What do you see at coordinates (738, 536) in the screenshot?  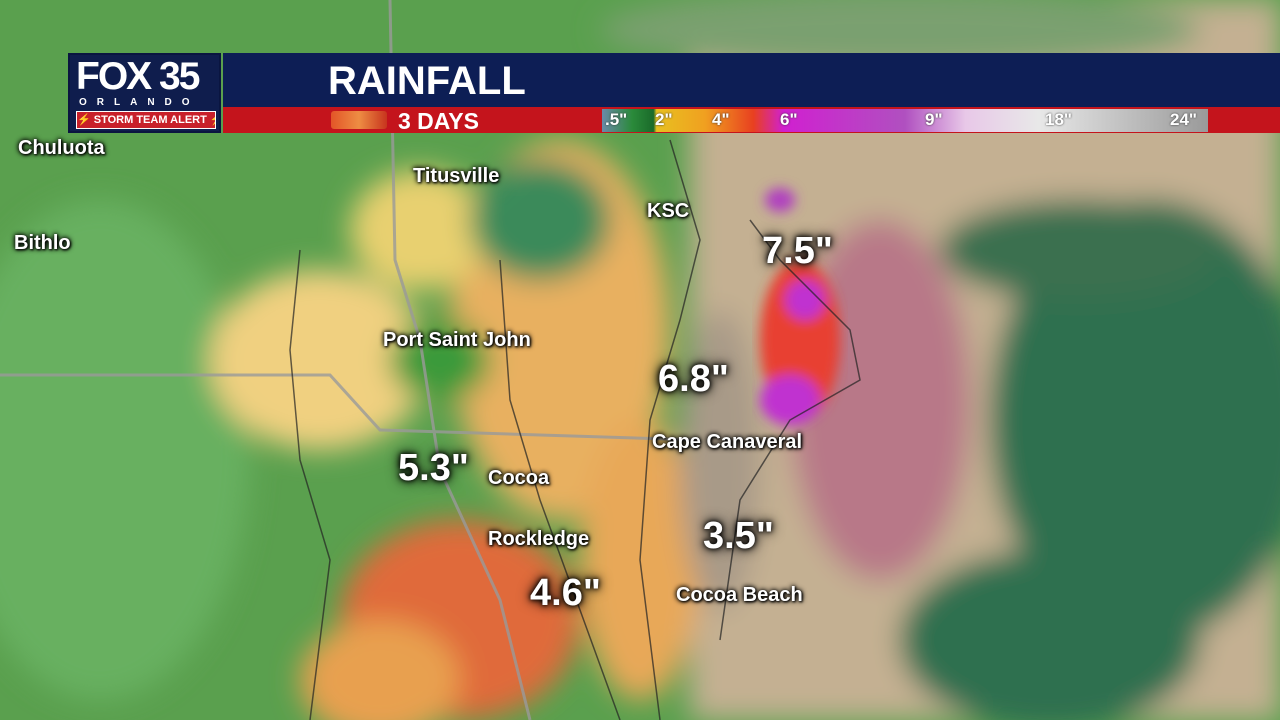 I see `rainfall-total: 3.5"` at bounding box center [738, 536].